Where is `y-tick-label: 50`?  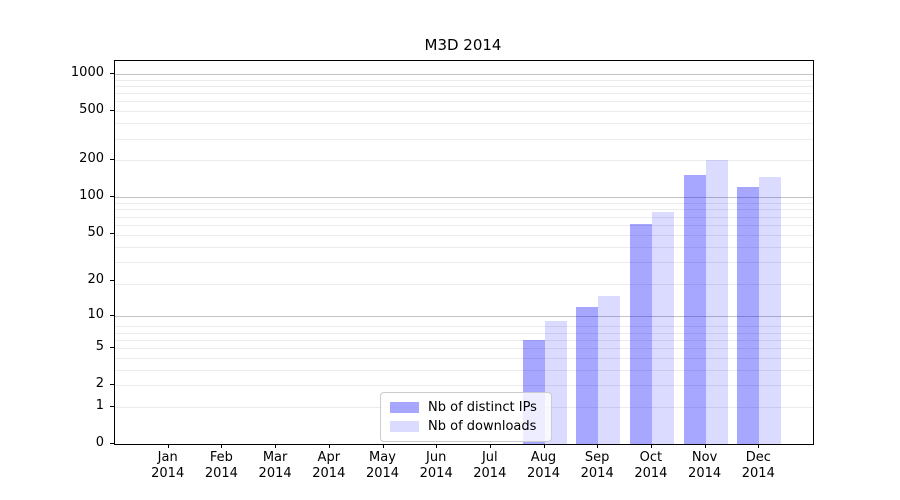
y-tick-label: 50 is located at coordinates (95, 232).